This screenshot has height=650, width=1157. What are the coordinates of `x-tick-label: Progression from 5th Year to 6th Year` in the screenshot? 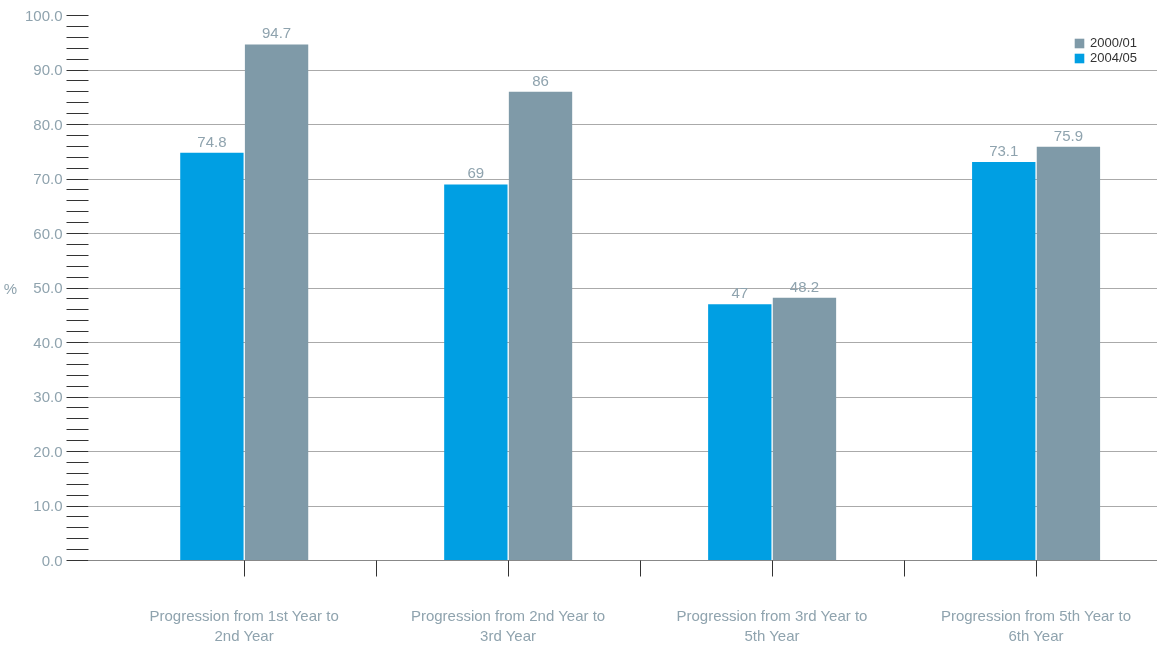 It's located at (1035, 625).